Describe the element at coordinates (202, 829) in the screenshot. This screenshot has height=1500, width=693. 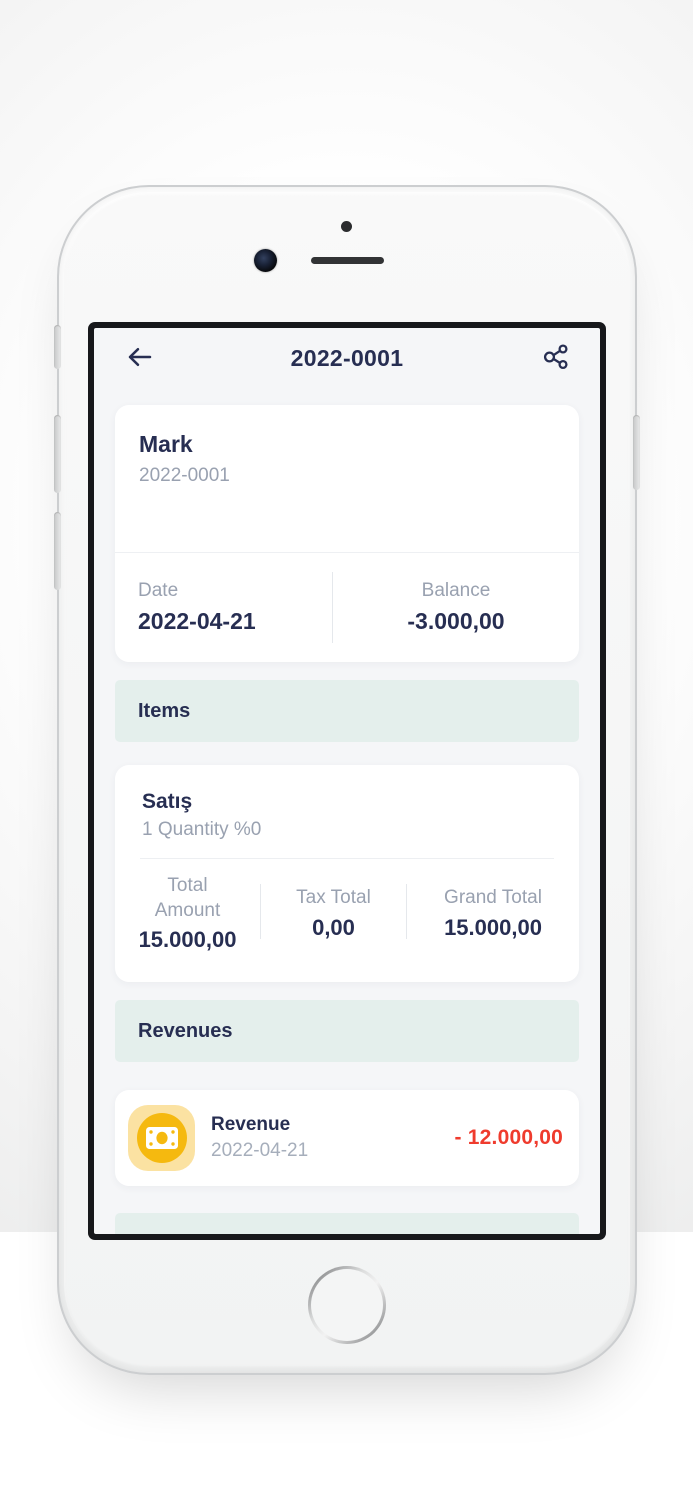
I see `item-details: 1 Quantity %0` at that location.